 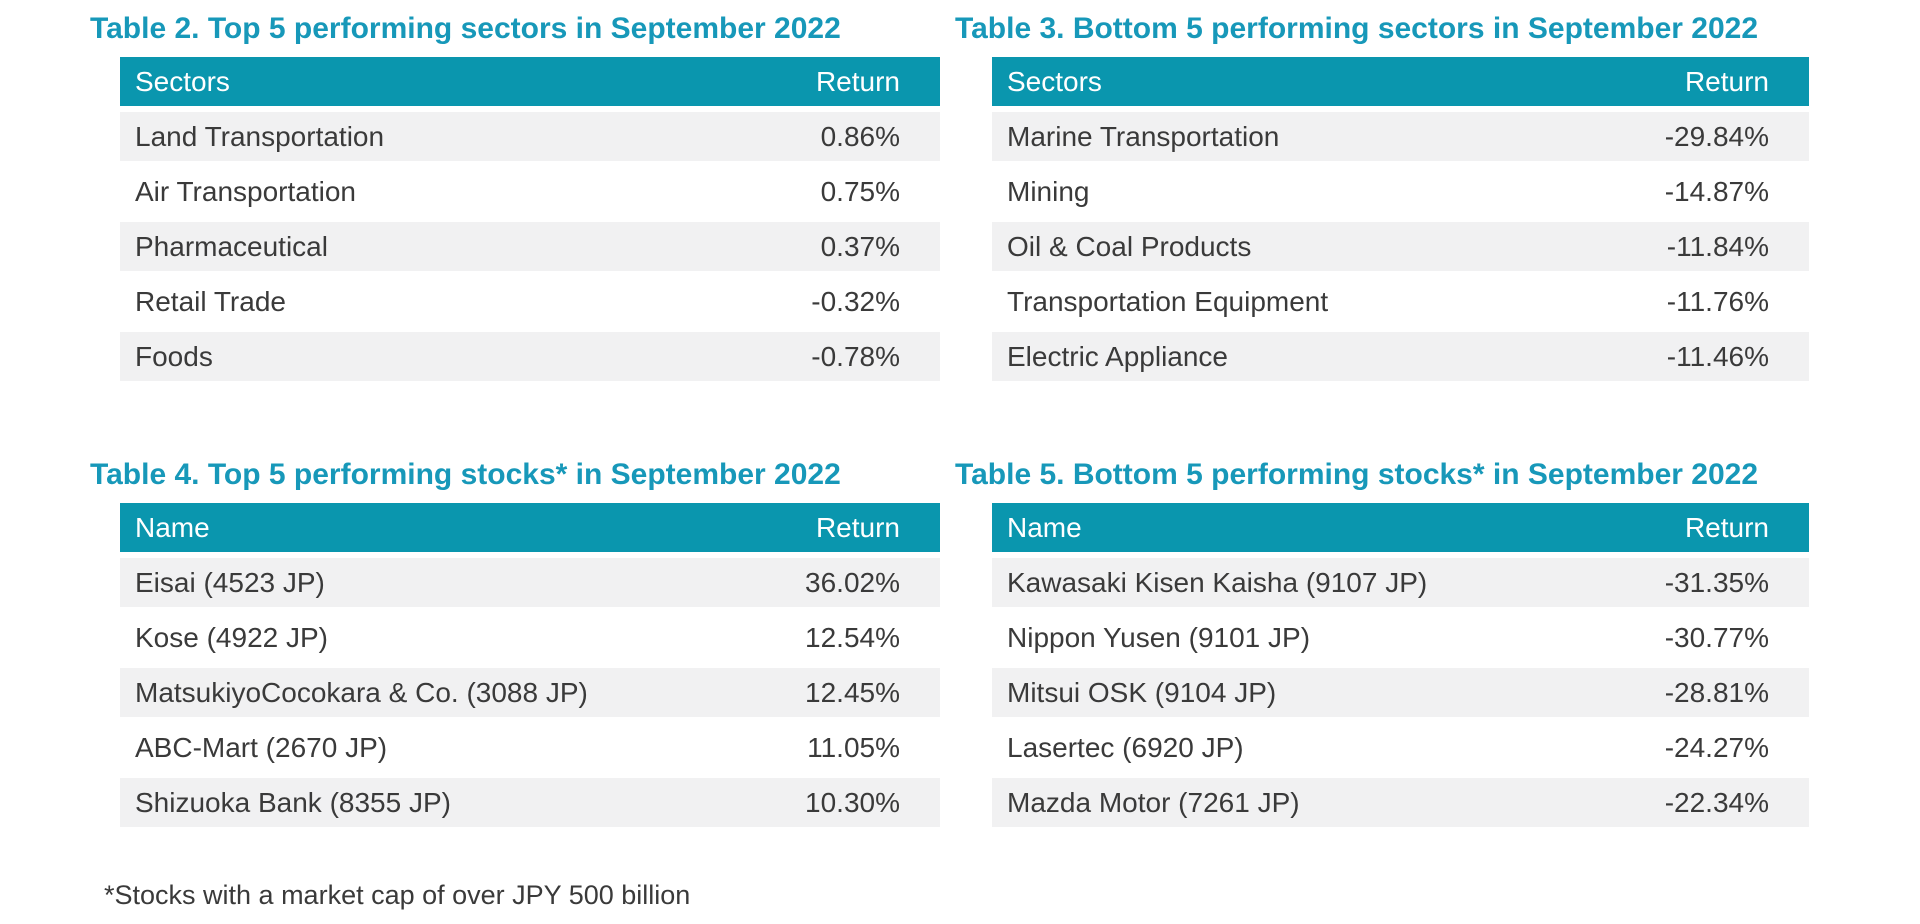 I want to click on table-row: Mining -14.87%, so click(x=1400, y=191).